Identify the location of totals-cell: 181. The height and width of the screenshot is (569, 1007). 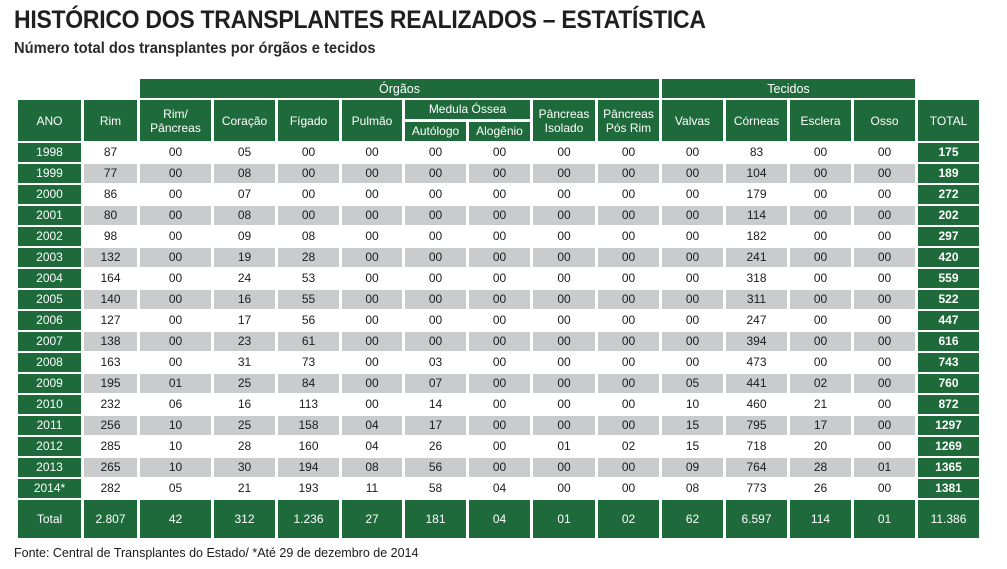
(435, 519).